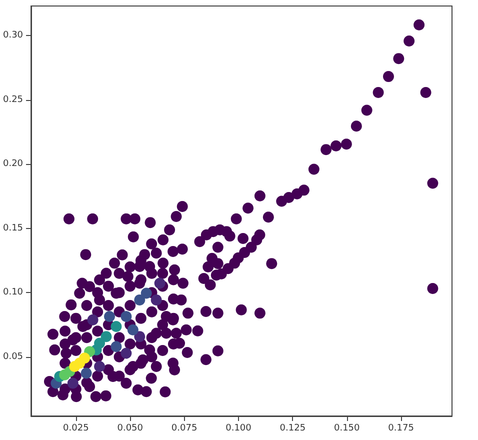 Image resolution: width=478 pixels, height=440 pixels. Describe the element at coordinates (347, 429) in the screenshot. I see `x-tick-label: 0.150` at that location.